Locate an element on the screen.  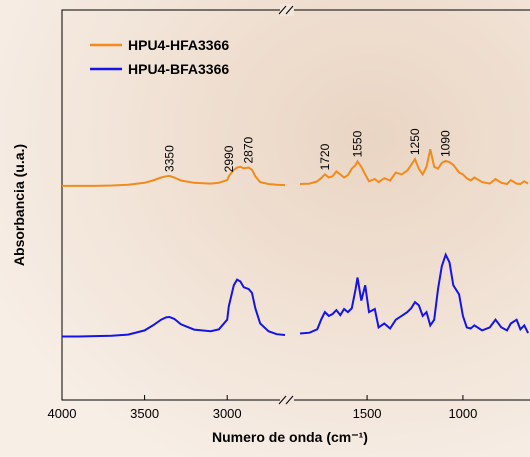
legend-label: HPU4-HFA3366 is located at coordinates (178, 45).